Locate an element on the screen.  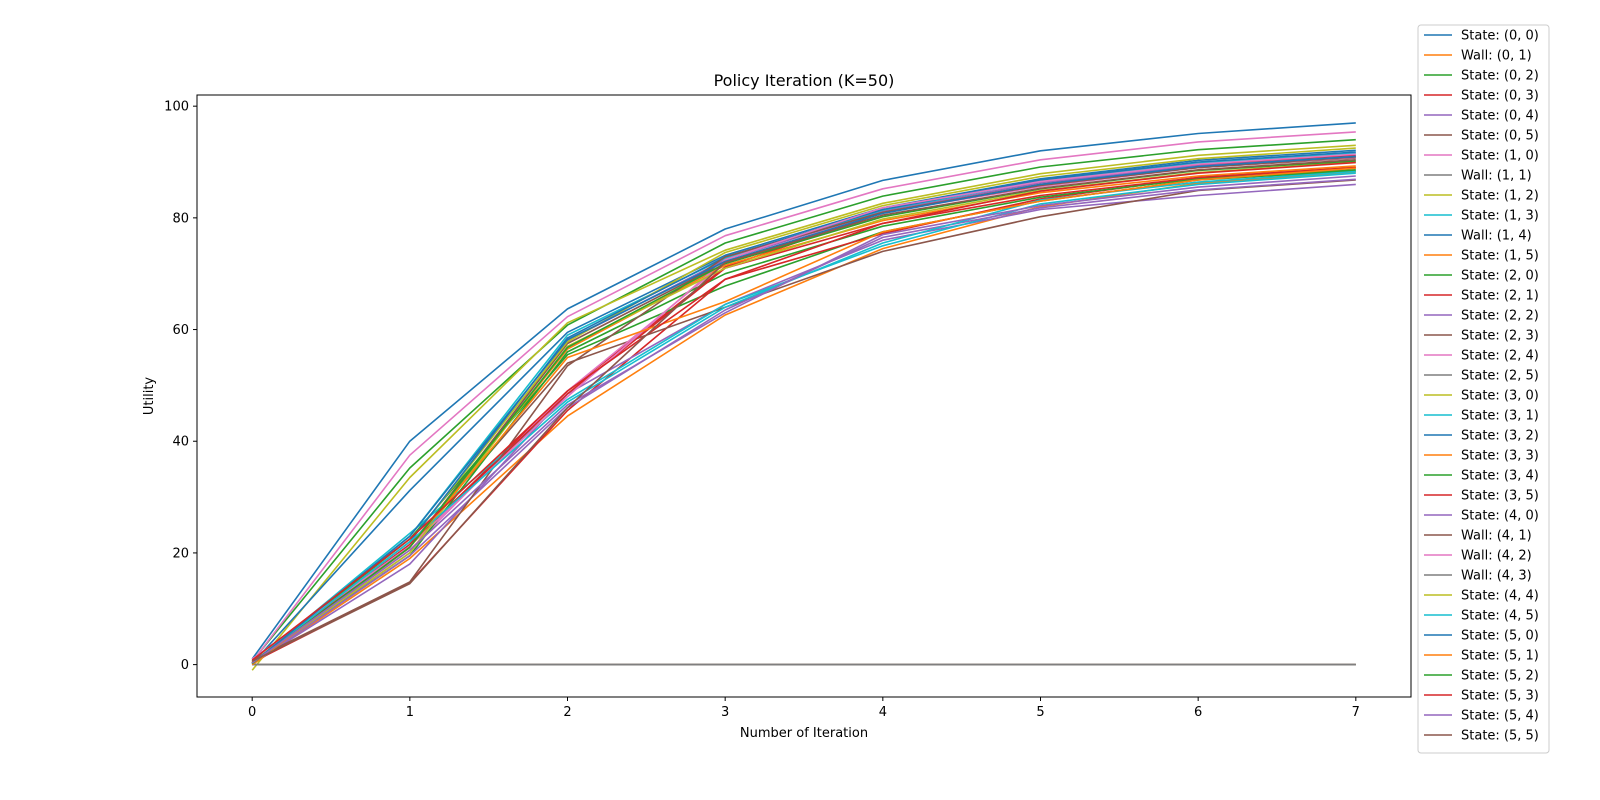
y-tick-label: 40 is located at coordinates (180, 442).